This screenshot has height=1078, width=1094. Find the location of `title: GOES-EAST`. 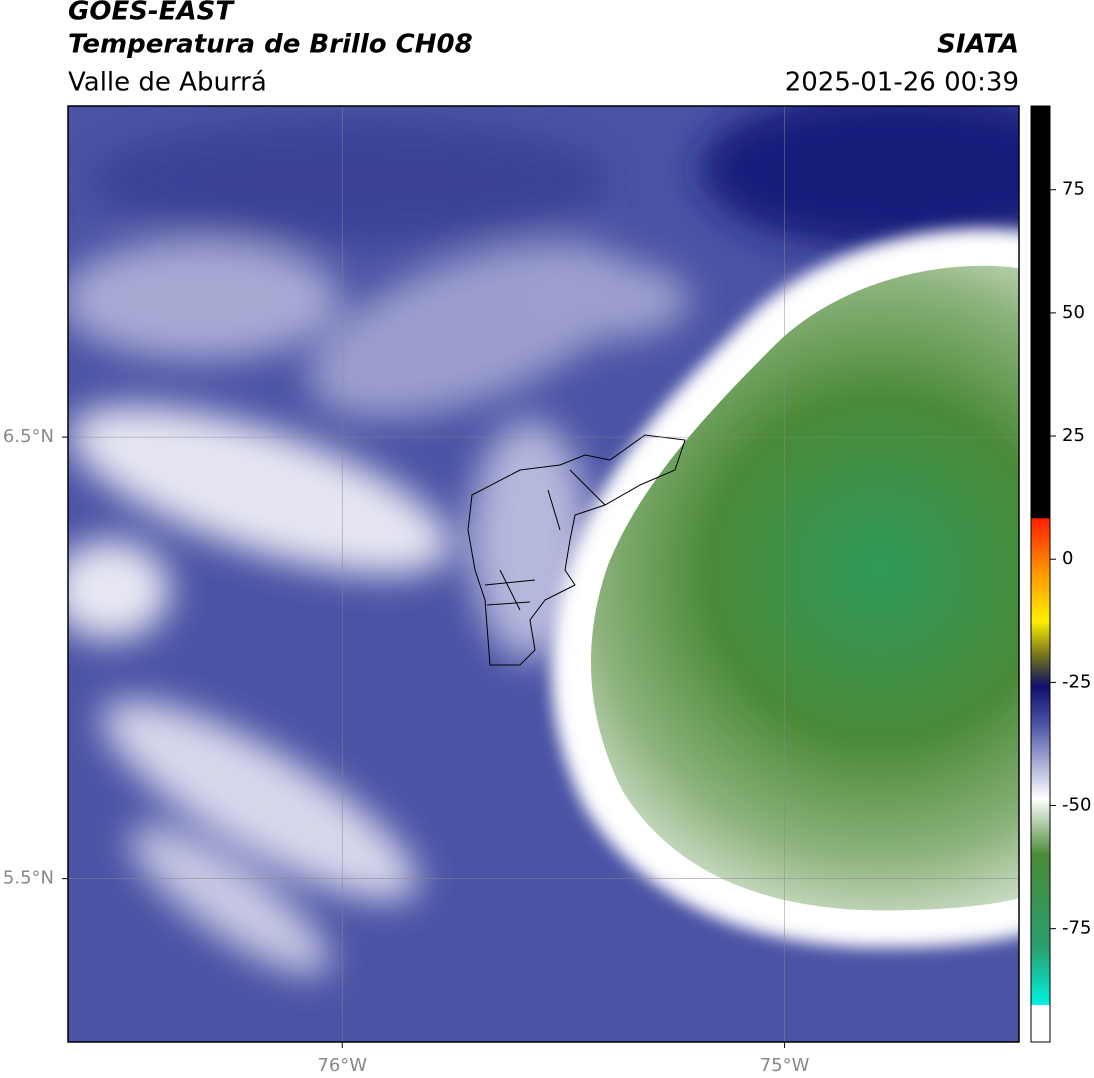

title: GOES-EAST is located at coordinates (151, 13).